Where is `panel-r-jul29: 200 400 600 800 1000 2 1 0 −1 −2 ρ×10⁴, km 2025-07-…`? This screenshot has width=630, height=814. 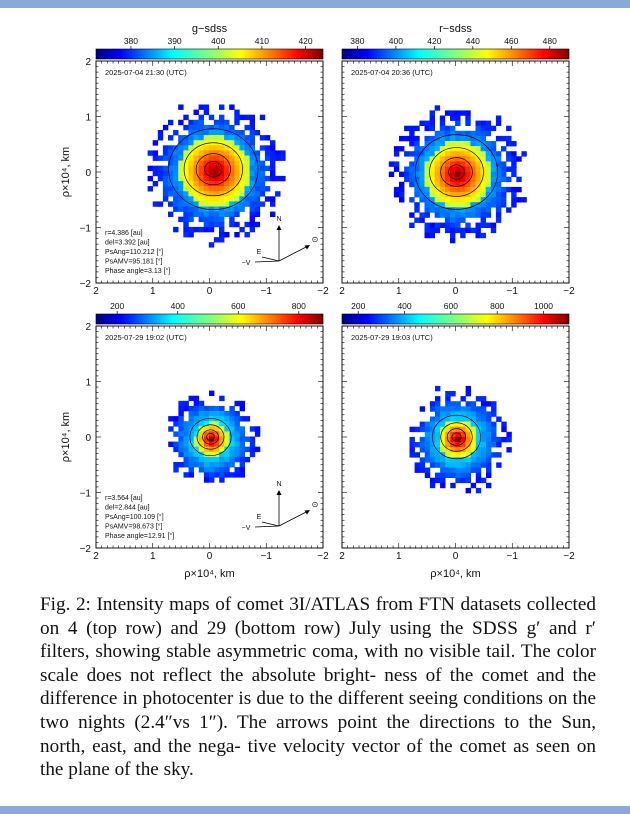 panel-r-jul29: 200 400 600 800 1000 2 1 0 −1 −2 ρ×10⁴, km 2025-07-… is located at coordinates (457, 440).